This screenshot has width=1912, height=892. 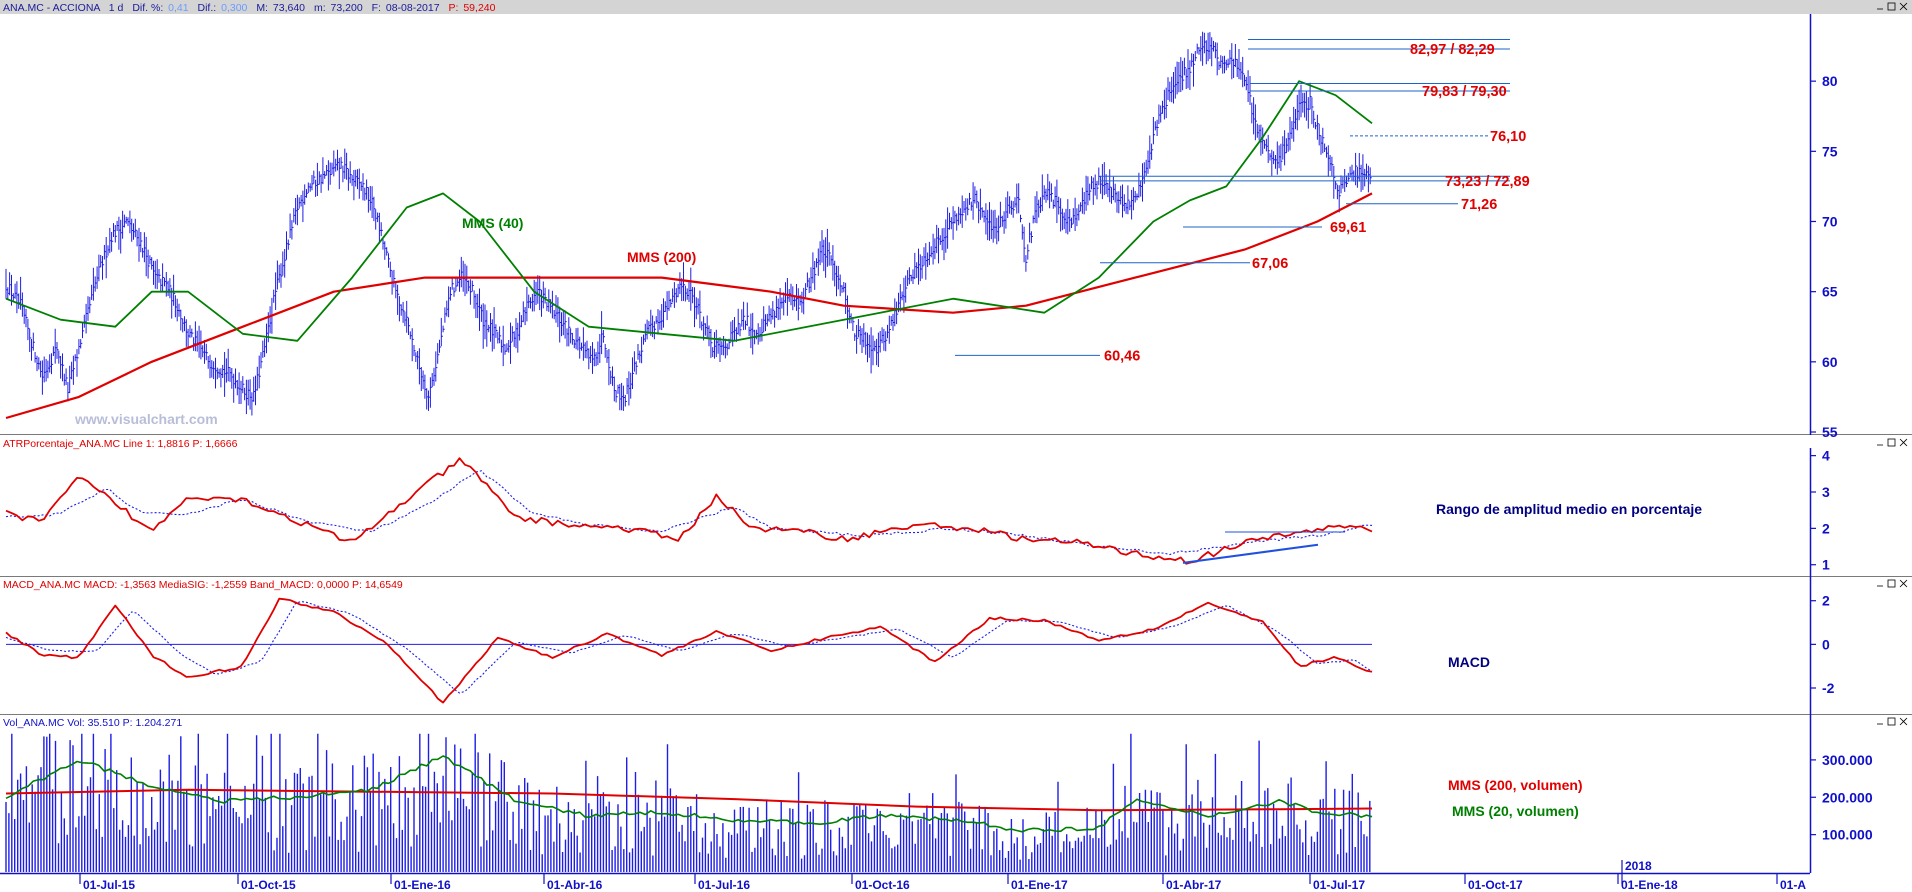 What do you see at coordinates (1515, 811) in the screenshot?
I see `volume-sma20-note: MMS (20, volumen)` at bounding box center [1515, 811].